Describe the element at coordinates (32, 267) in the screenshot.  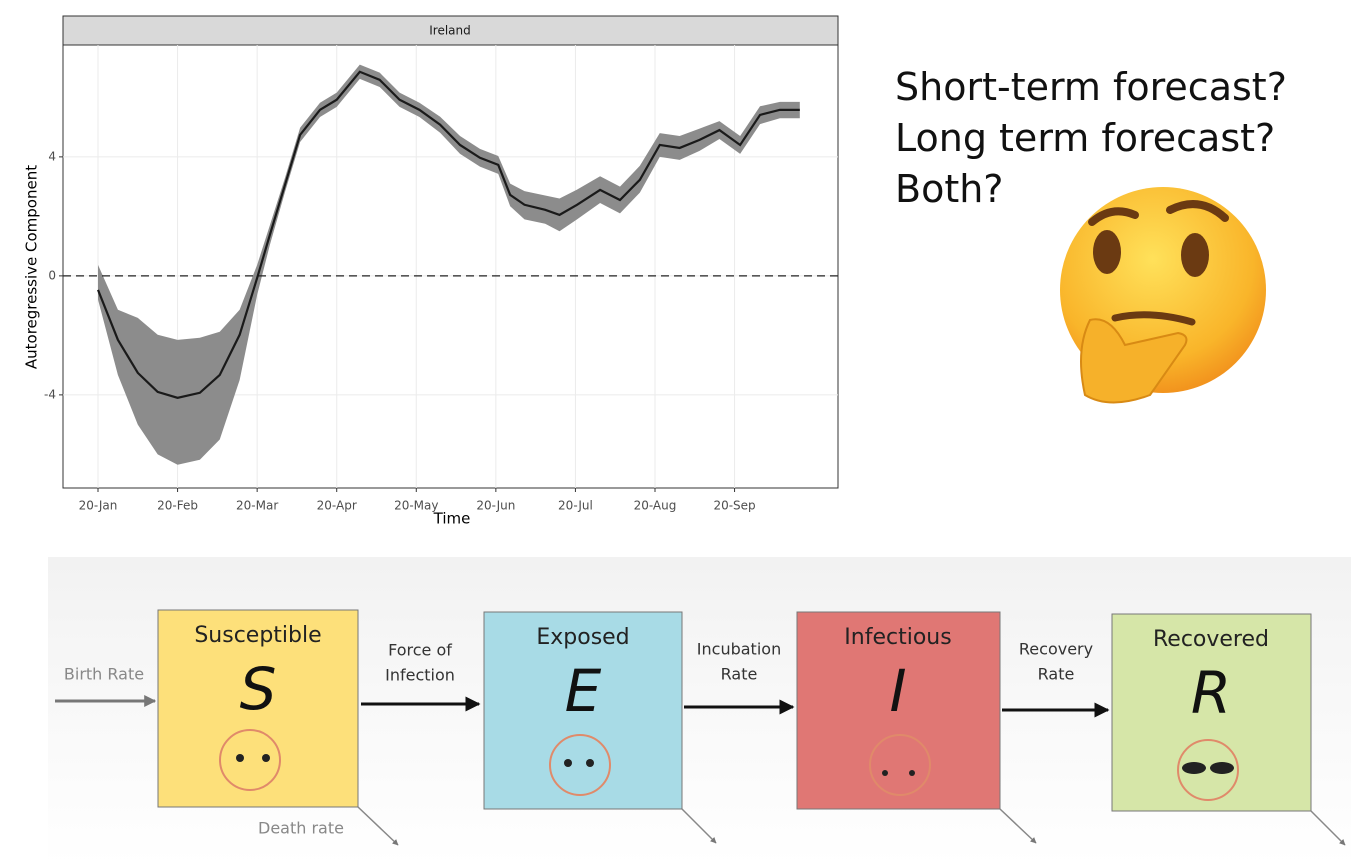
I see `y-axis-label: Autoregressive Component` at that location.